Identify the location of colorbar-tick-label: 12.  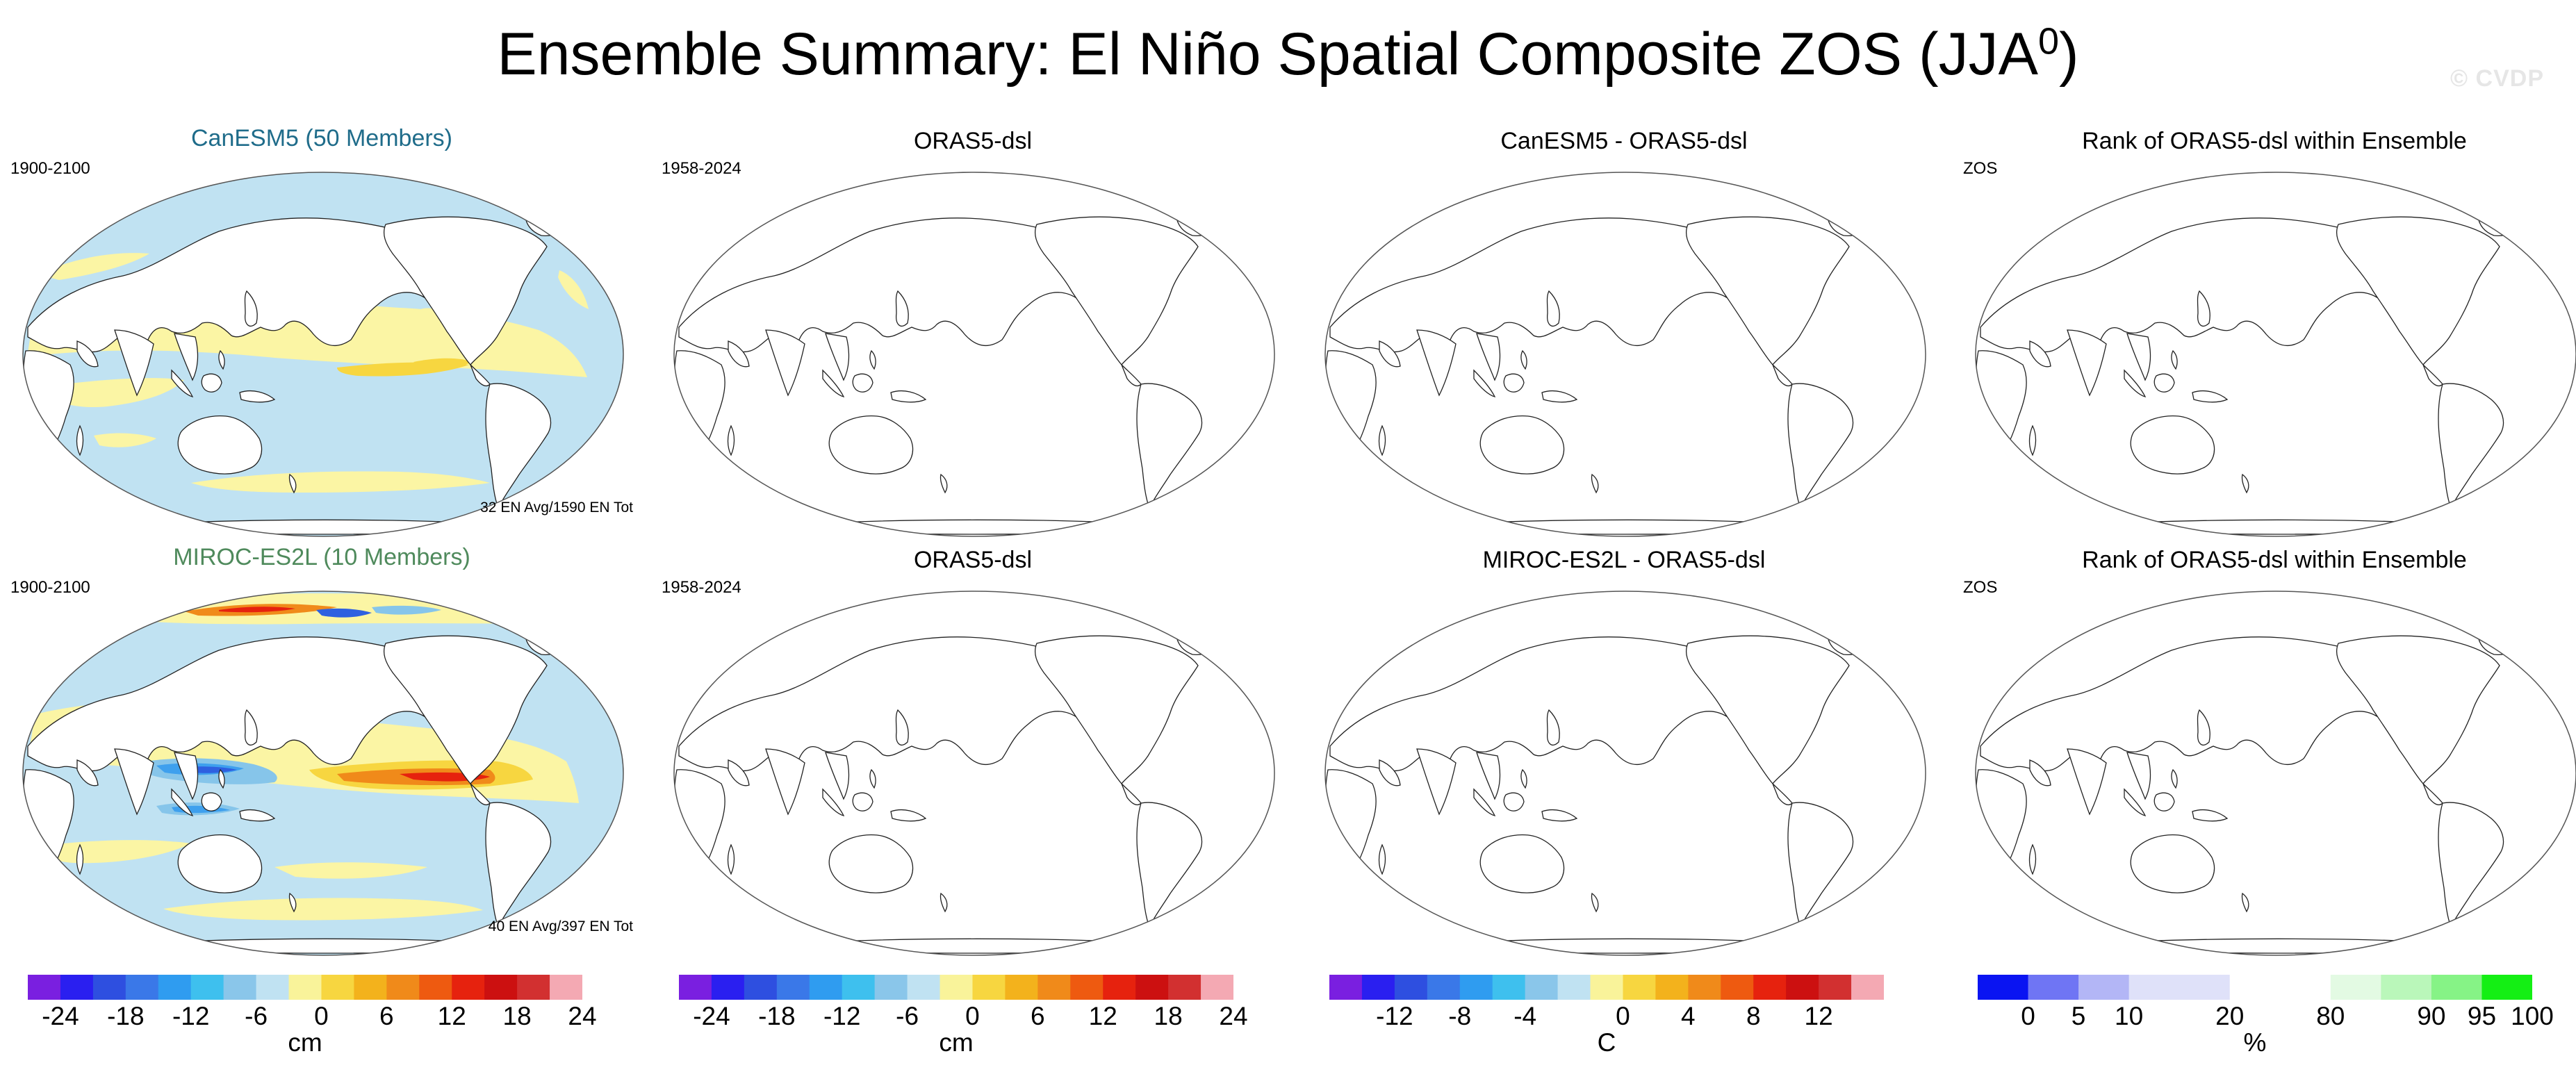
(1818, 1016).